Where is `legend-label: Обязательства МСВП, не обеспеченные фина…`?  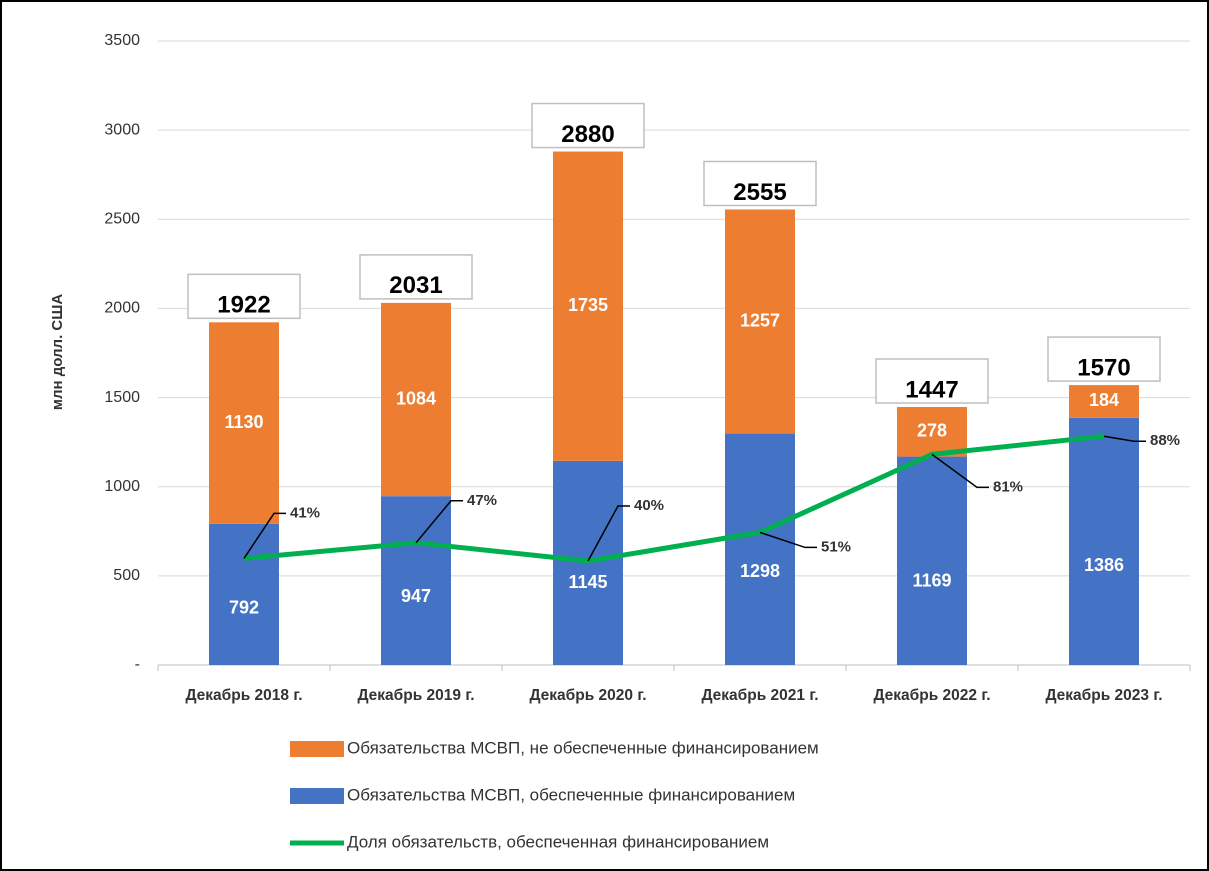
legend-label: Обязательства МСВП, не обеспеченные фина… is located at coordinates (583, 747).